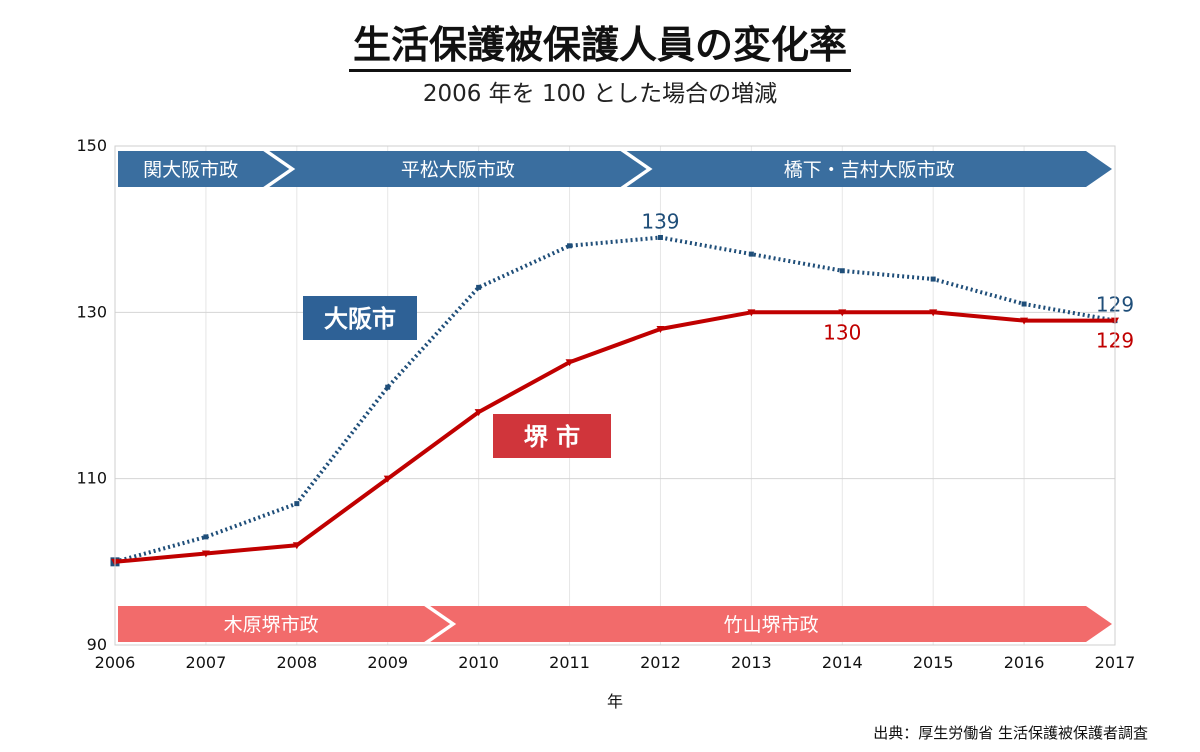 This screenshot has width=1200, height=752. I want to click on y-tick-label: 110, so click(91, 478).